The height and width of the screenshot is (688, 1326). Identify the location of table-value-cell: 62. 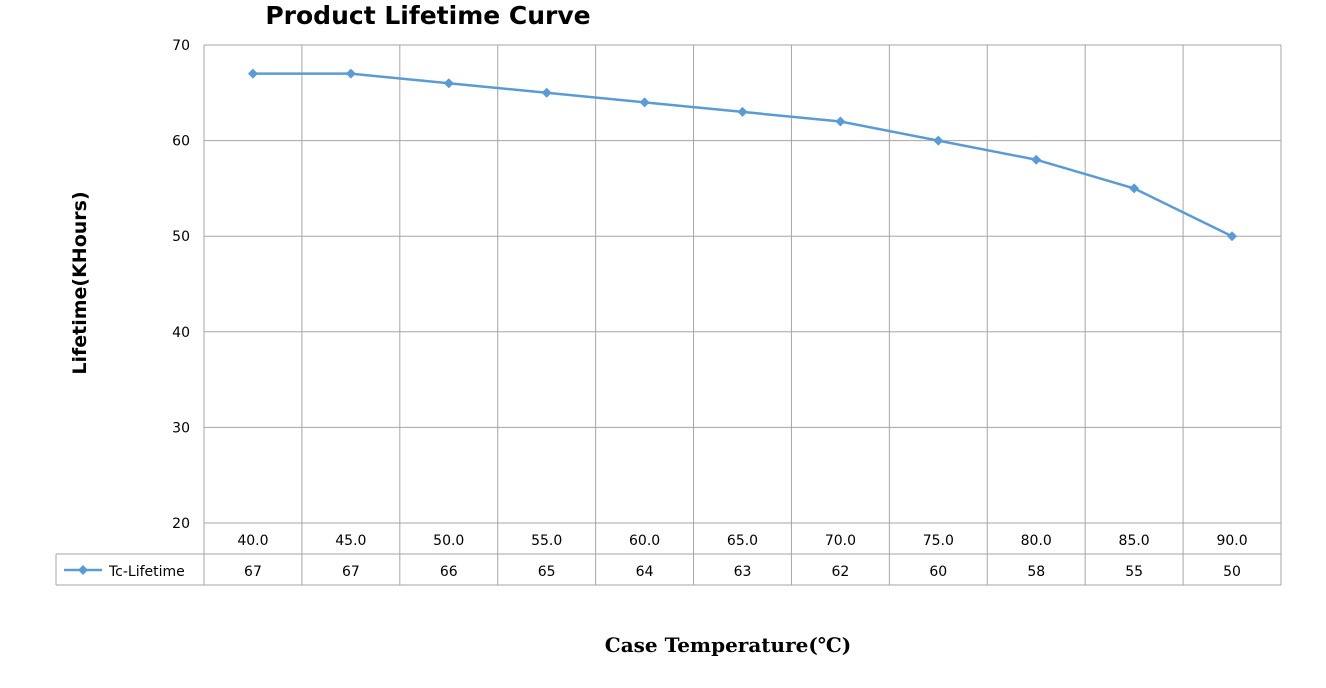
(840, 572).